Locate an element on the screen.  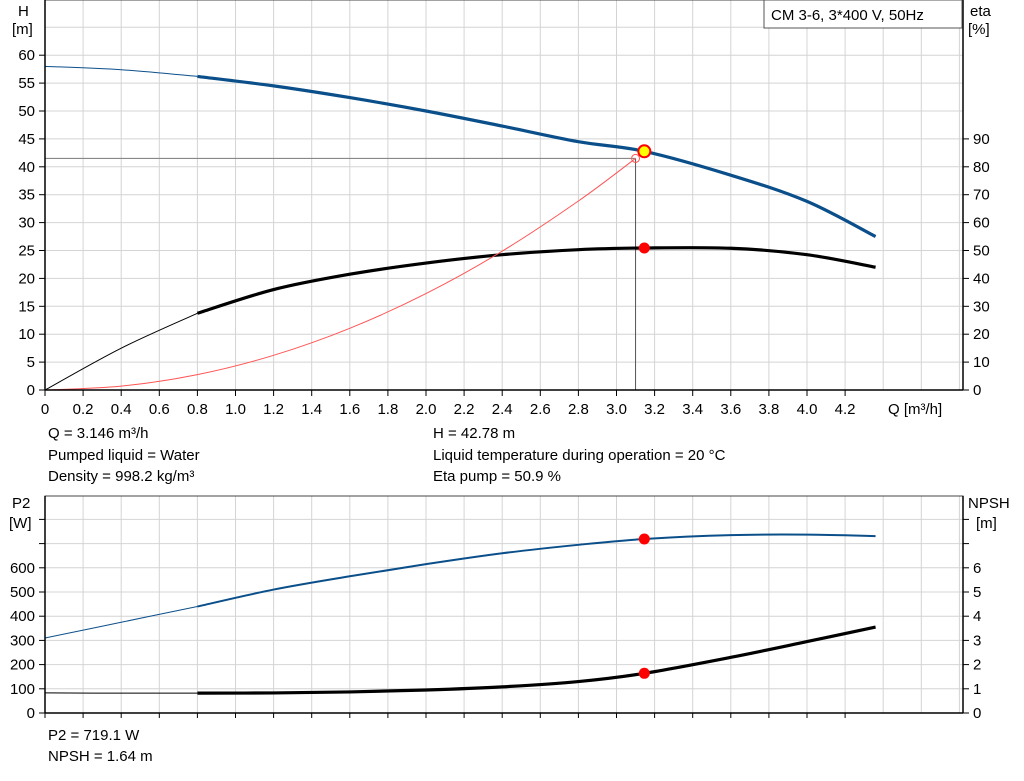
operating-point-h-marker is located at coordinates (644, 151).